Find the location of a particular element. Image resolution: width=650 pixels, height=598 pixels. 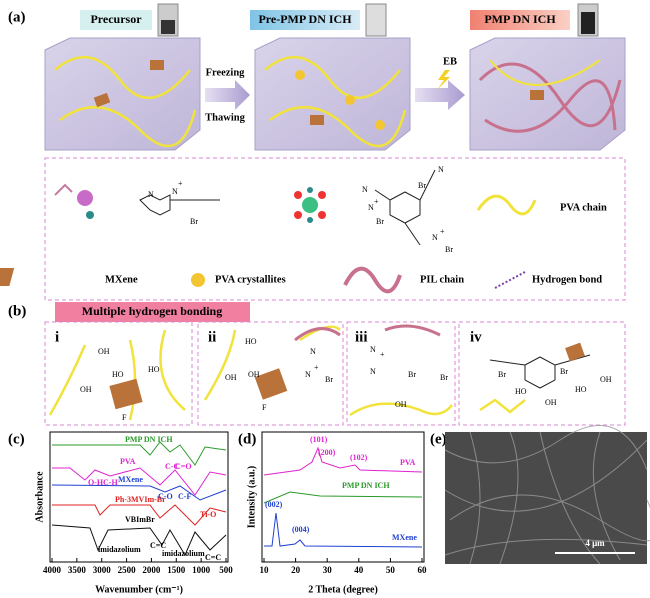

state-label: Precursor is located at coordinates (116, 19).